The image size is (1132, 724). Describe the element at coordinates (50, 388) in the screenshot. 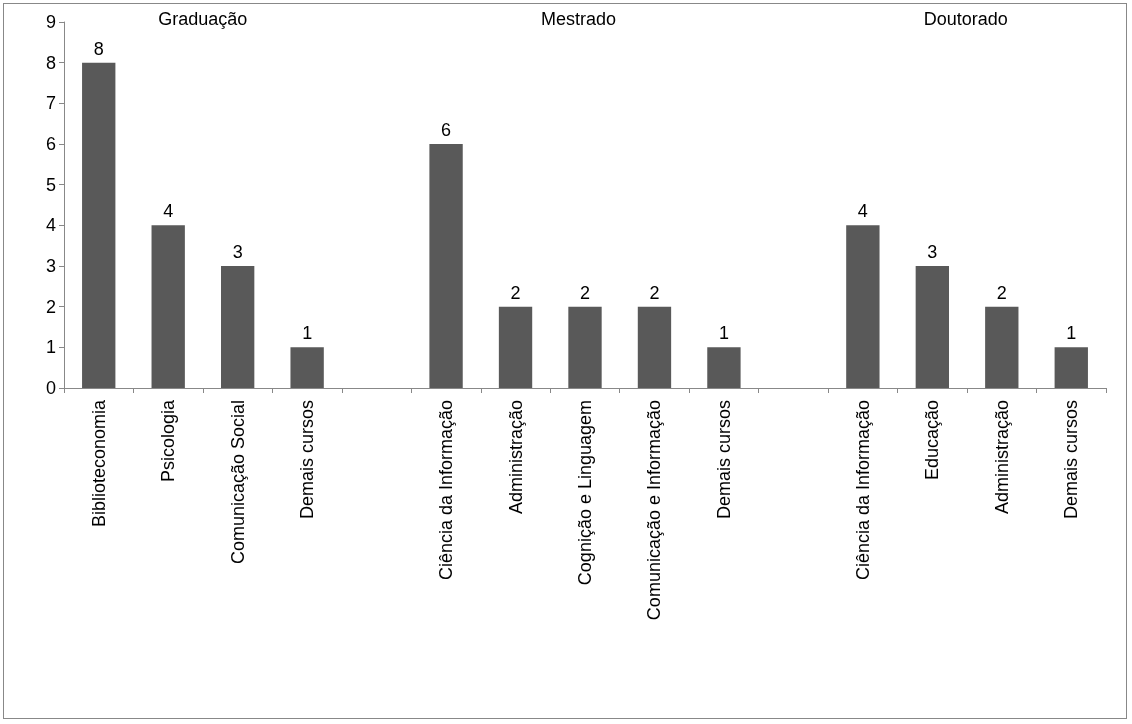

I see `y-tick-label: 0` at that location.